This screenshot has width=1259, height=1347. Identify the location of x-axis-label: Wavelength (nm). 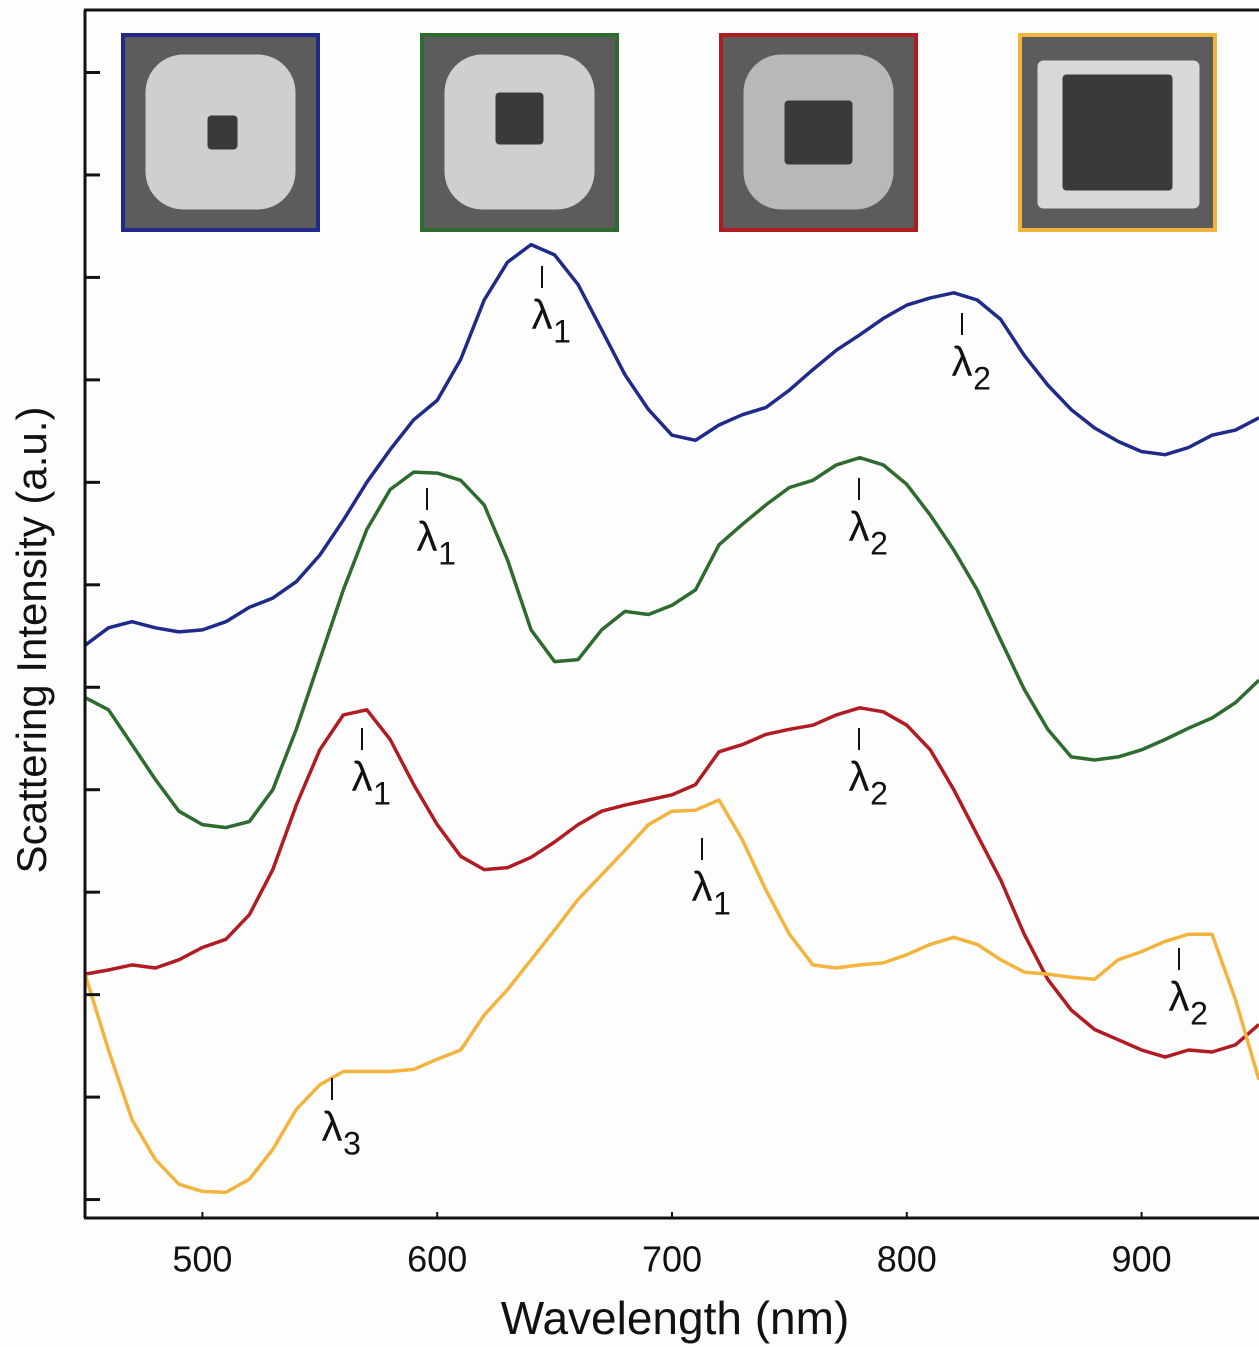
(675, 1318).